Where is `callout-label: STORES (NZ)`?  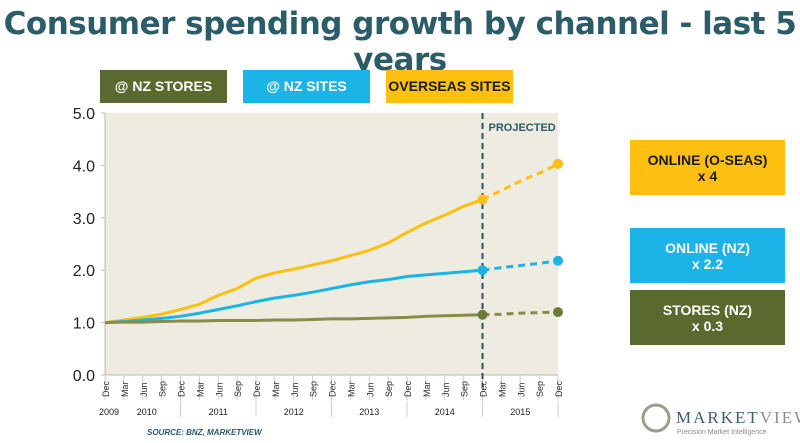
callout-label: STORES (NZ) is located at coordinates (707, 309).